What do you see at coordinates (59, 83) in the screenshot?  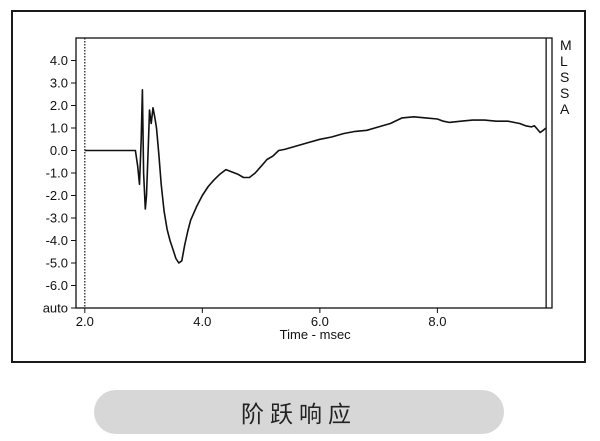 I see `y-tick-label: 3.0` at bounding box center [59, 83].